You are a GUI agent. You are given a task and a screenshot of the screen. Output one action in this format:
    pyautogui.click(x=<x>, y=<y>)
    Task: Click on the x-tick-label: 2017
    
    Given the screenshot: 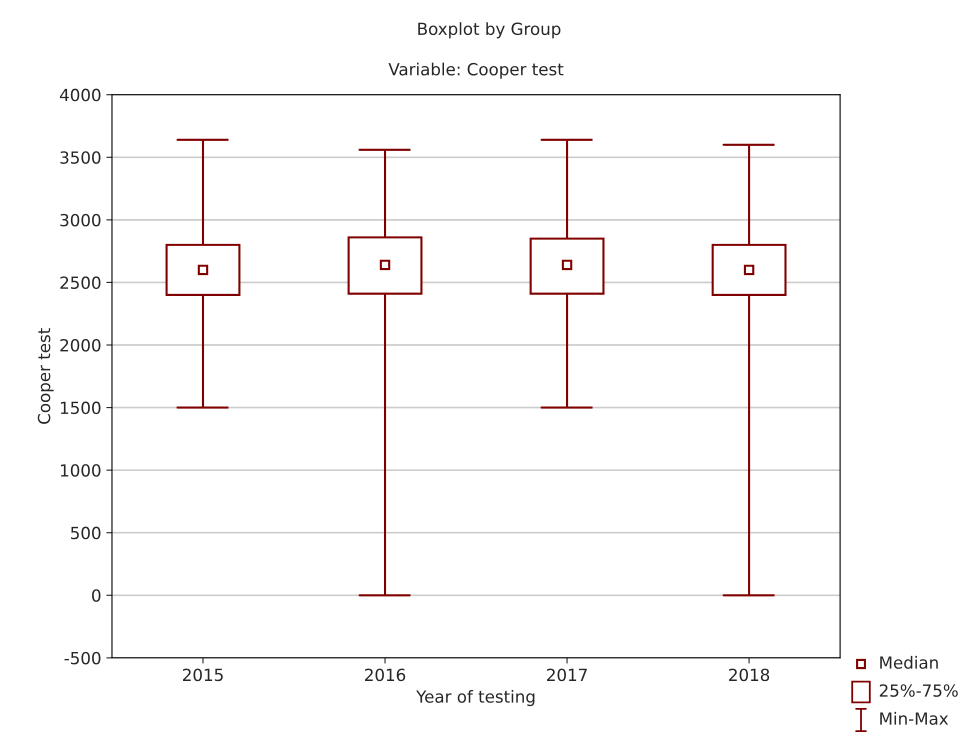 What is the action you would take?
    pyautogui.click(x=567, y=675)
    